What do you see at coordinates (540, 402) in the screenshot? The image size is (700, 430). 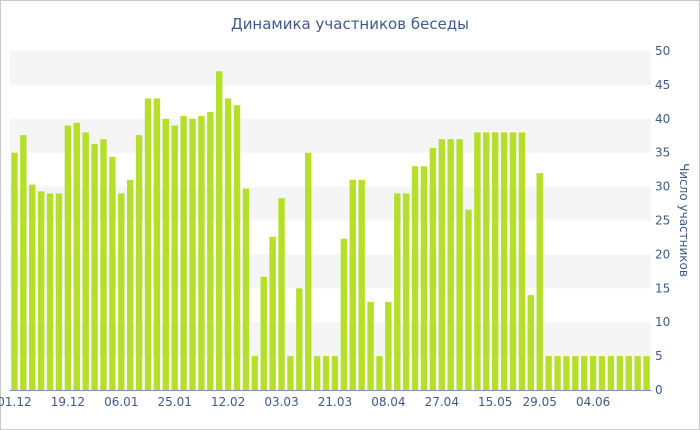 I see `x-tick-label: 29.05` at bounding box center [540, 402].